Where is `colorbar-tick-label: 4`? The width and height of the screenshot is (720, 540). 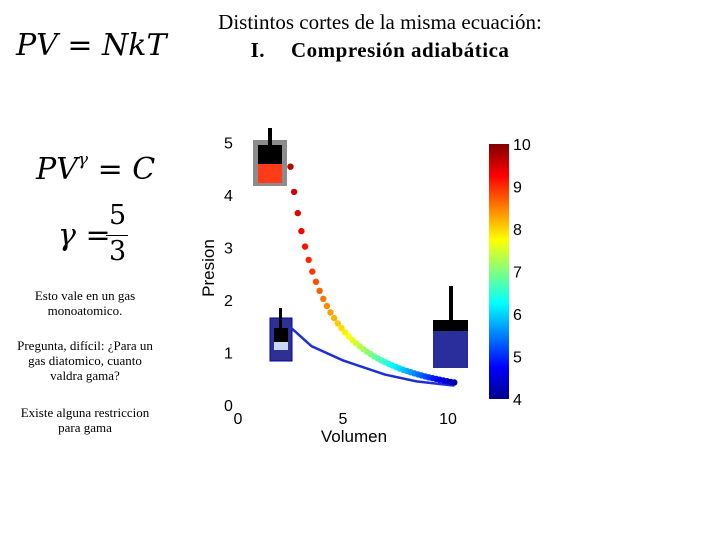
colorbar-tick-label: 4 is located at coordinates (517, 400).